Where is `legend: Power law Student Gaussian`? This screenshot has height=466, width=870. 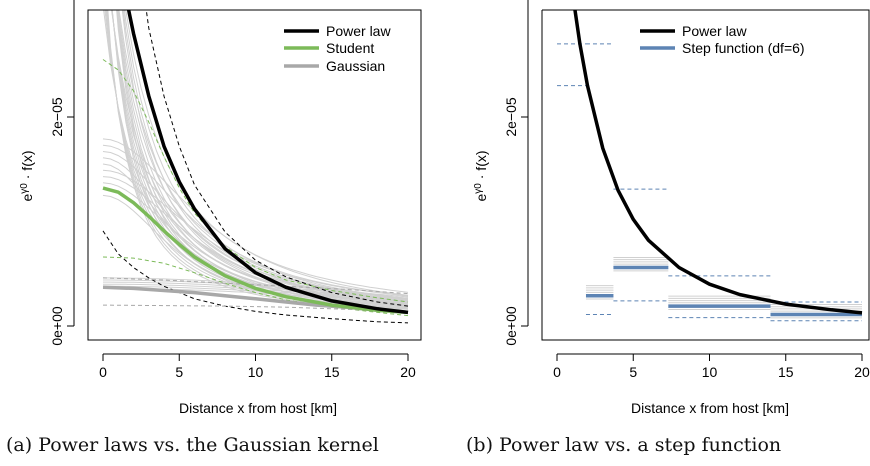
legend: Power law Student Gaussian is located at coordinates (337, 48).